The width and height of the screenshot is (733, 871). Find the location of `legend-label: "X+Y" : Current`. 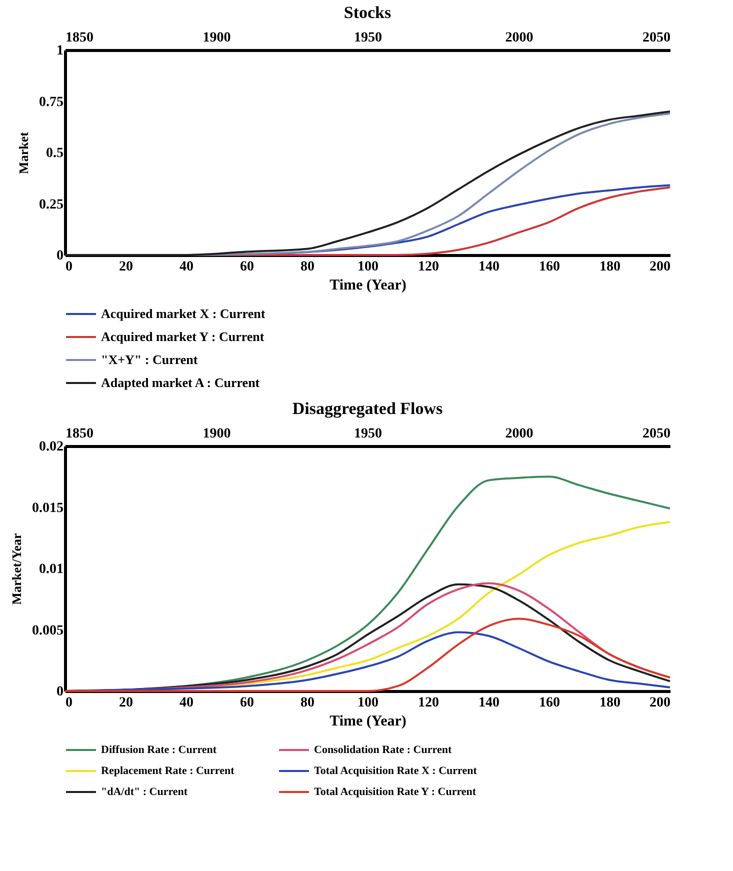

legend-label: "X+Y" : Current is located at coordinates (149, 359).